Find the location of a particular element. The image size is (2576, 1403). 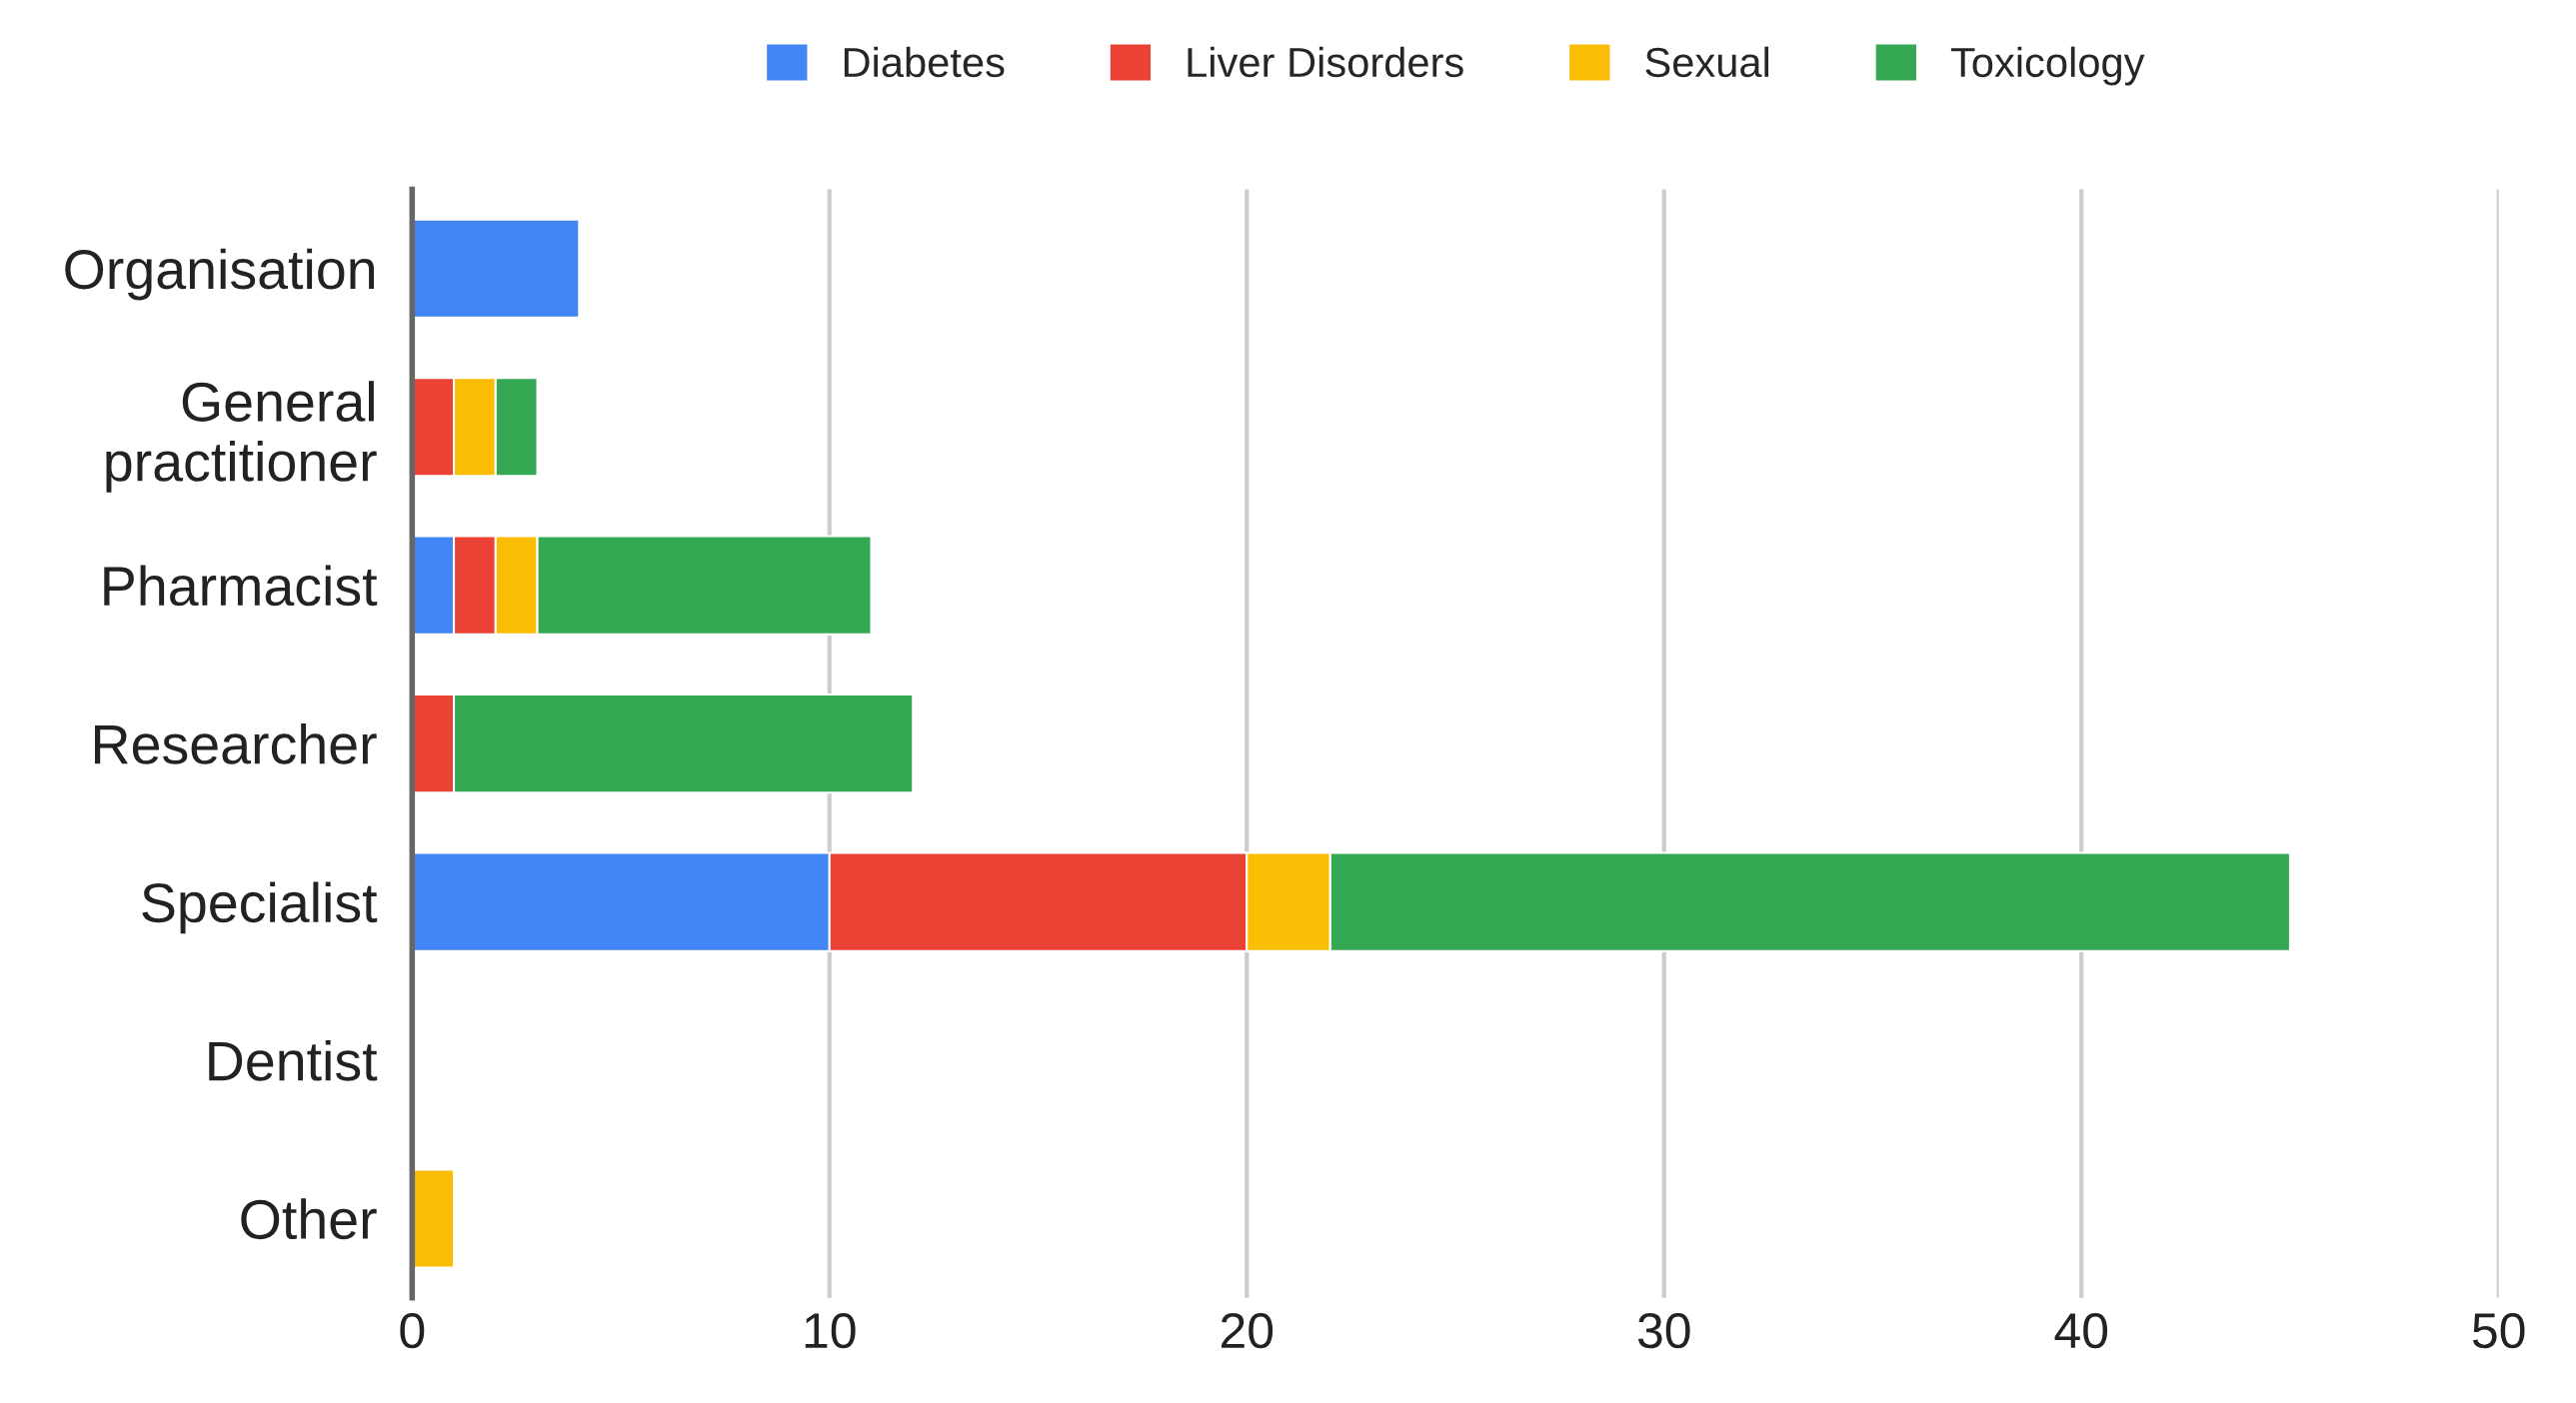

x-tick-label: 0 is located at coordinates (413, 1330).